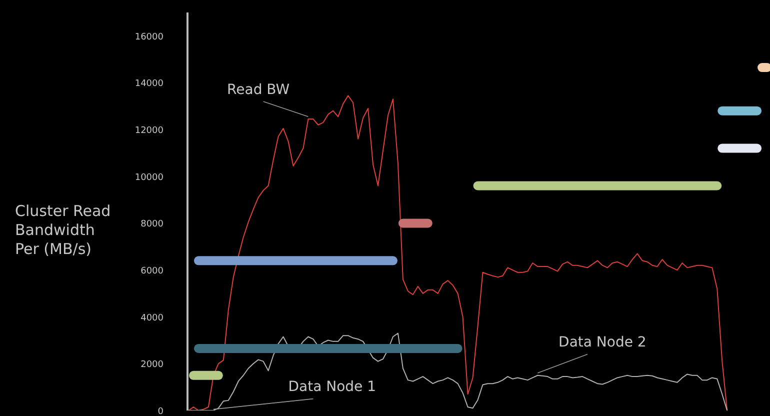  What do you see at coordinates (149, 177) in the screenshot?
I see `y-tick-label: 10000` at bounding box center [149, 177].